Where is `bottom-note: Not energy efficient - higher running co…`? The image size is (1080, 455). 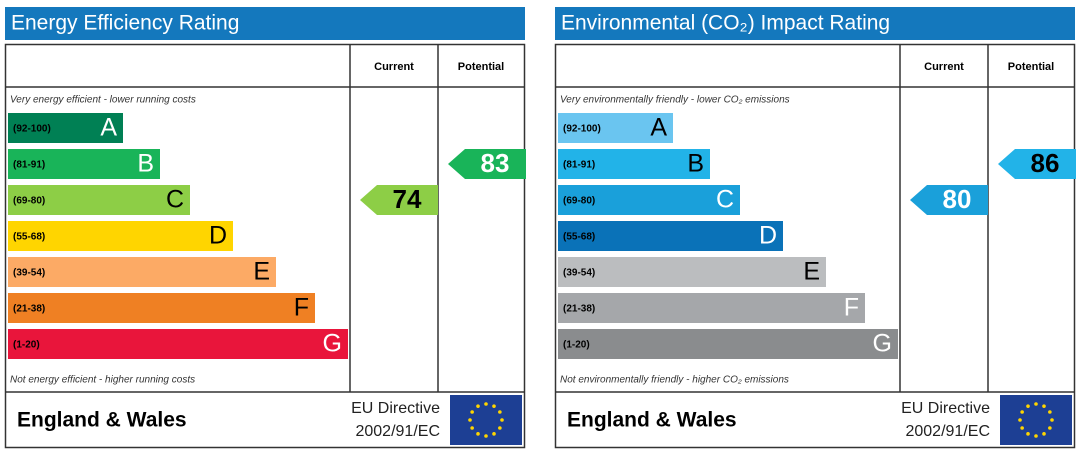
bottom-note: Not energy efficient - higher running co… is located at coordinates (102, 380).